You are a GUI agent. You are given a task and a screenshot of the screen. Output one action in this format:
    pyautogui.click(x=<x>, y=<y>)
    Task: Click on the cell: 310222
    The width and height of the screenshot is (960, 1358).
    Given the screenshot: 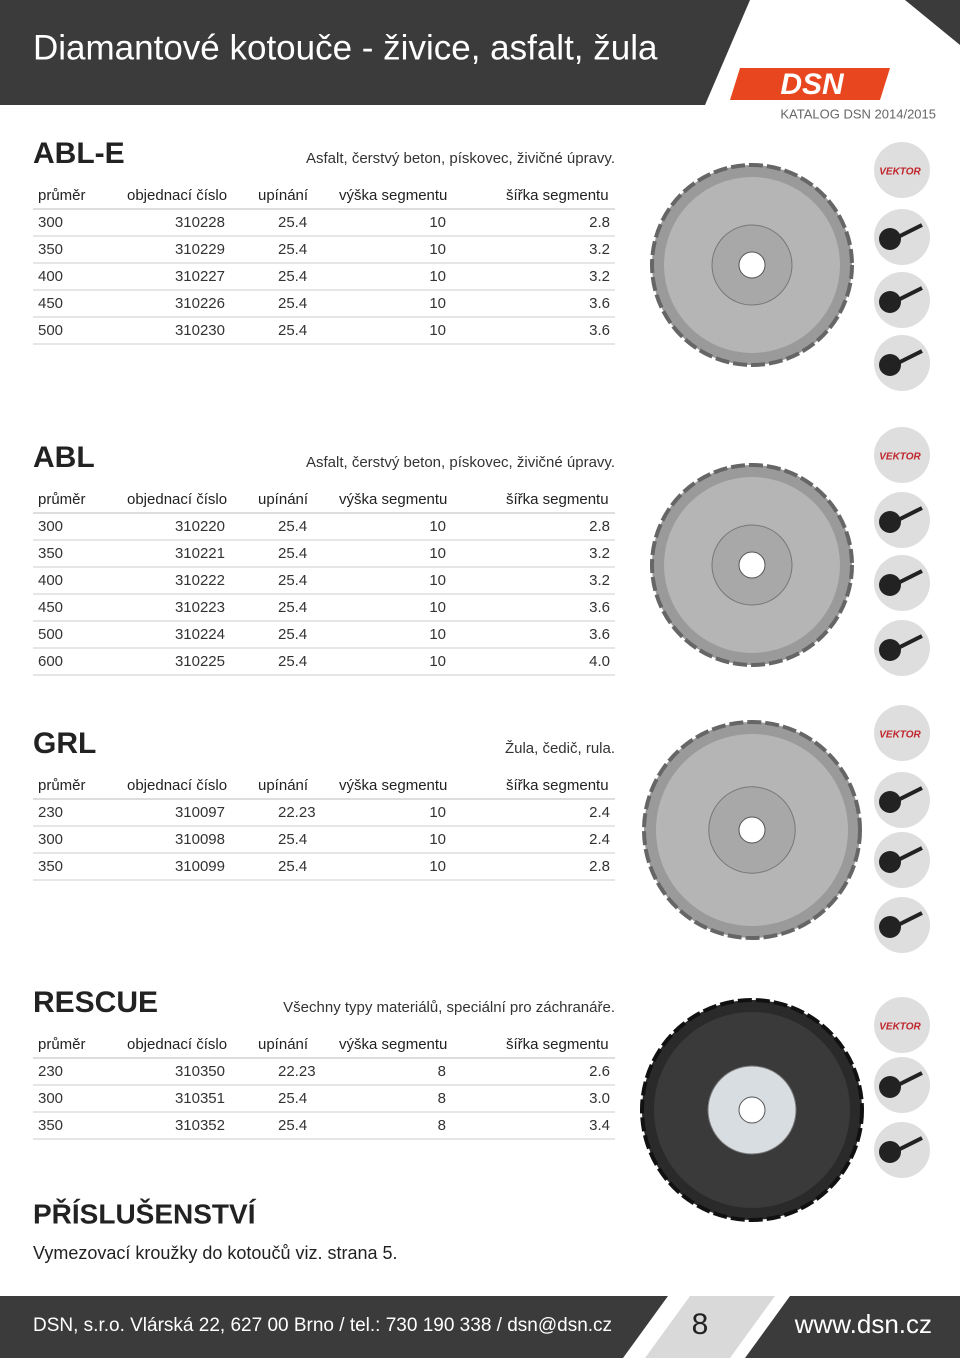 What is the action you would take?
    pyautogui.click(x=200, y=580)
    